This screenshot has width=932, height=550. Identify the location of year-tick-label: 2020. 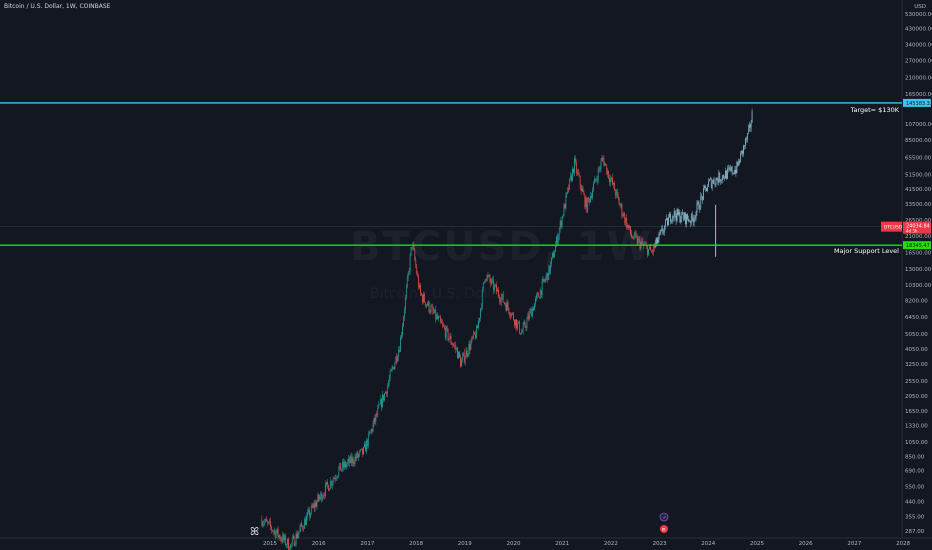
(514, 544).